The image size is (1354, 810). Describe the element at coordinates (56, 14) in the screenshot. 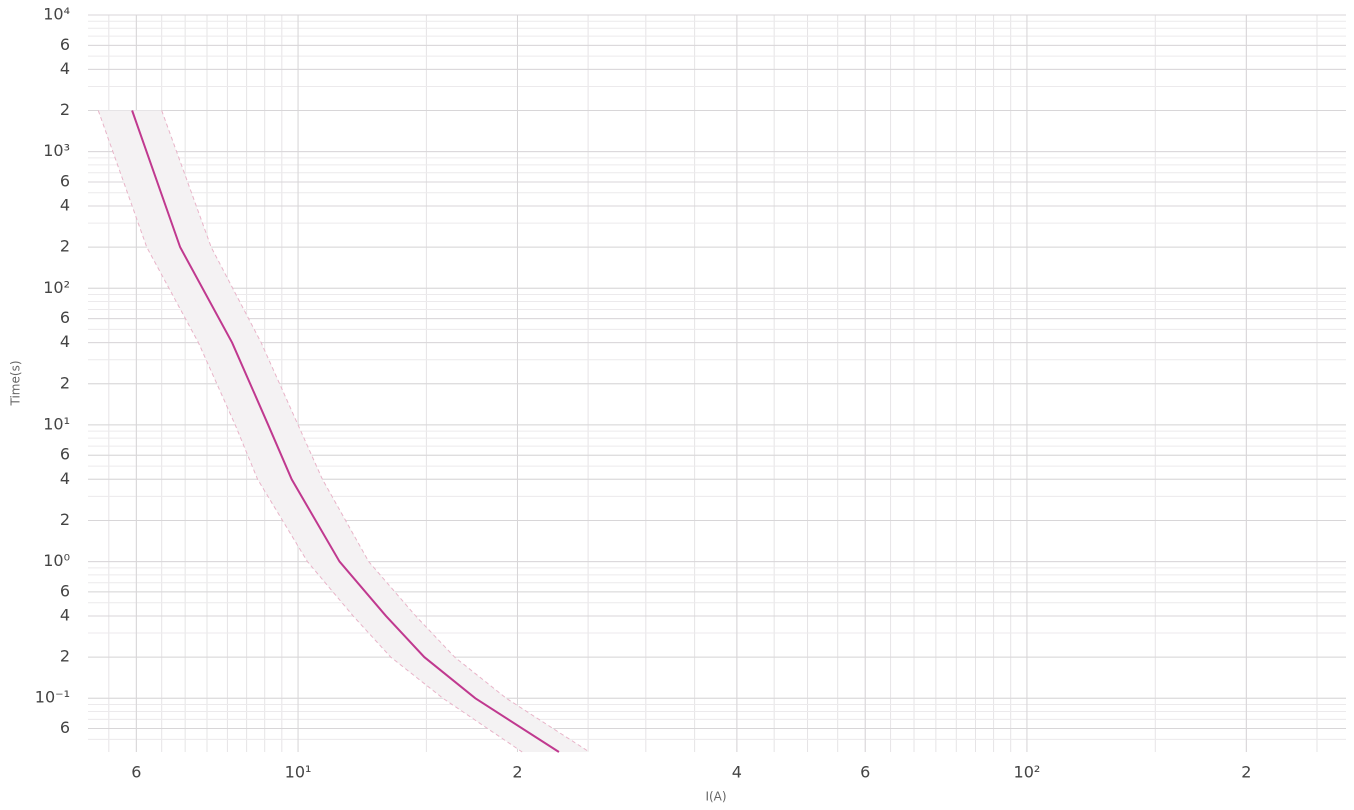

I see `y-tick-label: 10⁴` at that location.